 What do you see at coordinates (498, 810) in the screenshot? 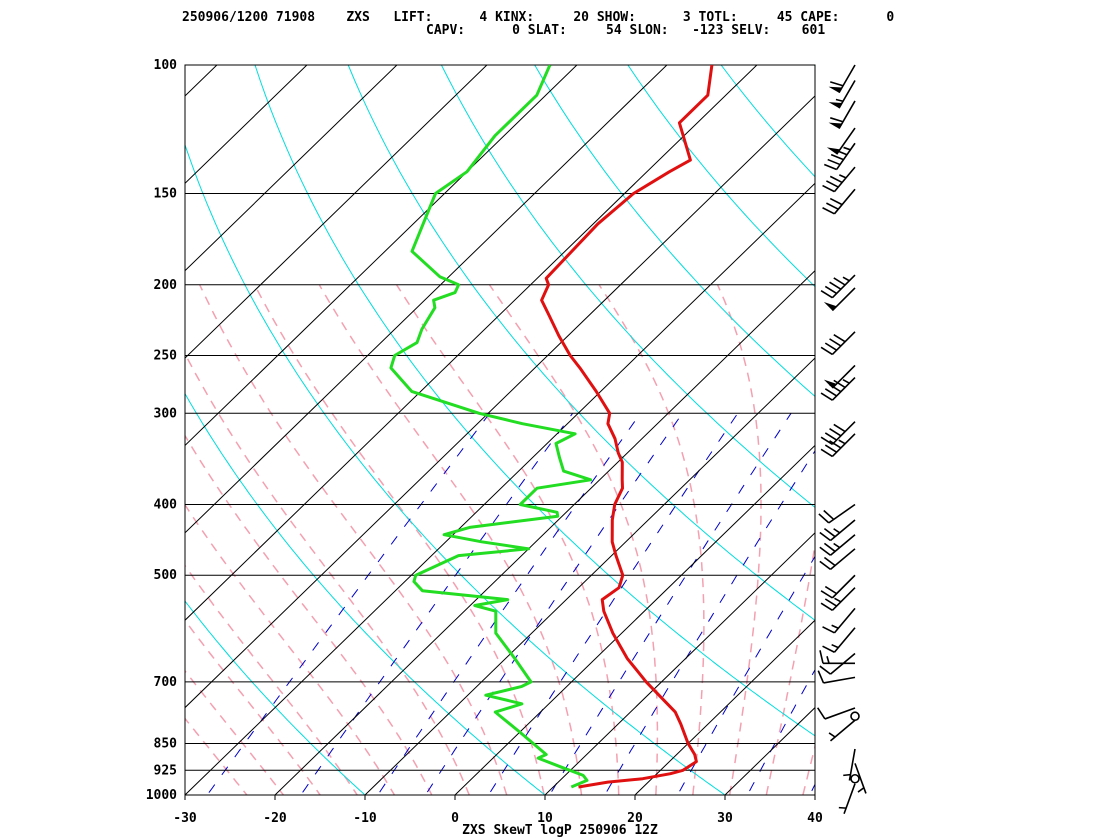
I see `temperature-axis-labels: -30 -20 -10 0 10 20 30 40` at bounding box center [498, 810].